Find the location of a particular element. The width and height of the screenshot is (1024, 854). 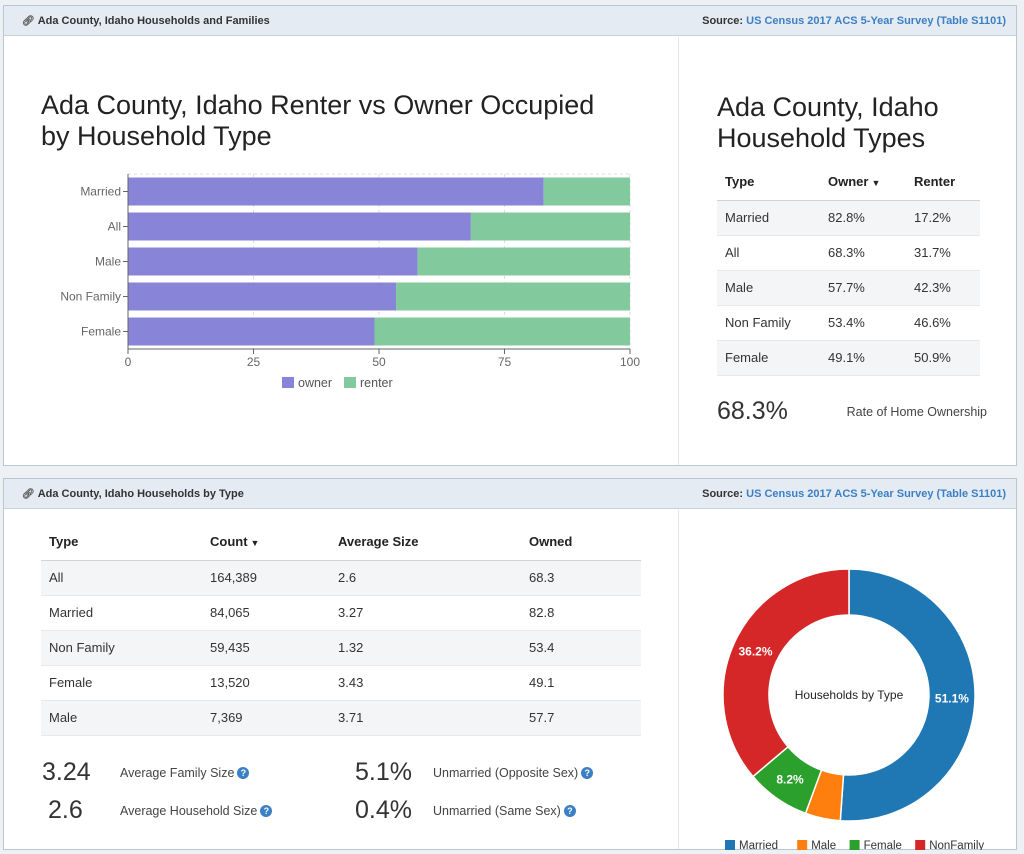

cell-owned: 57.7 is located at coordinates (581, 718).